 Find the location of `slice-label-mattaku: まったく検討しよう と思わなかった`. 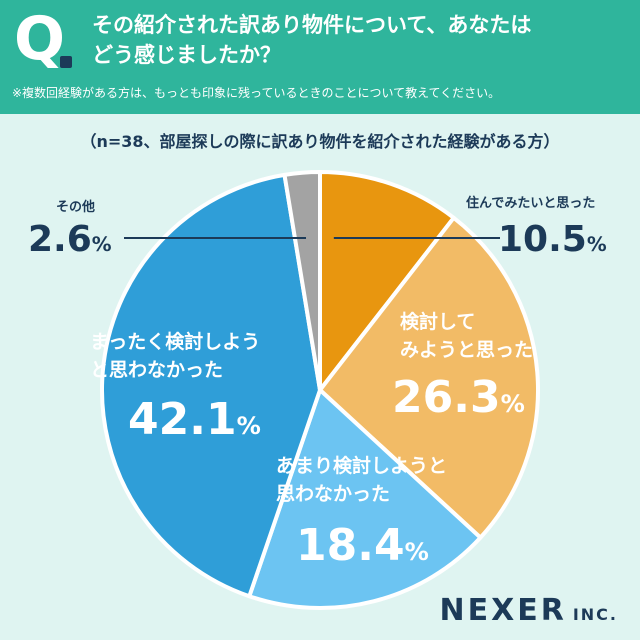

slice-label-mattaku: まったく検討しよう と思わなかった is located at coordinates (175, 356).